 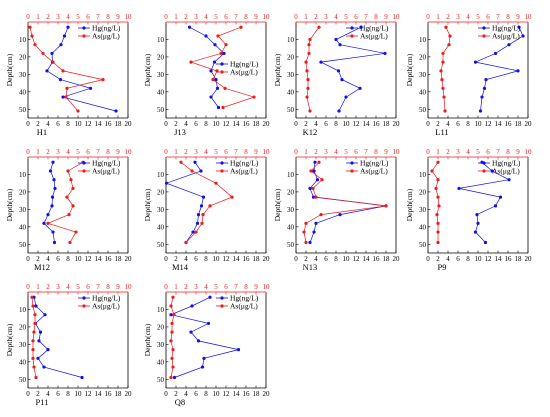 What do you see at coordinates (347, 124) in the screenshot?
I see `bottom-tick-label: 10` at bounding box center [347, 124].